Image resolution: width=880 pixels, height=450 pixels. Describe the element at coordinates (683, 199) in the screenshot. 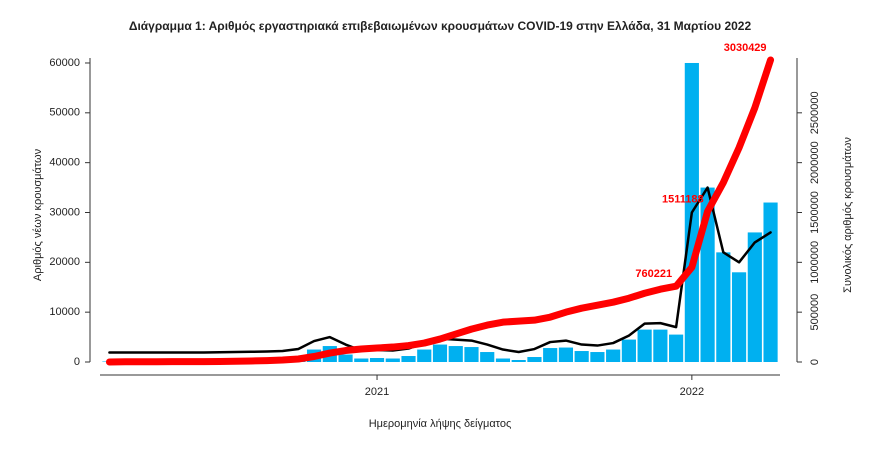

I see `annotation: 1511188` at that location.